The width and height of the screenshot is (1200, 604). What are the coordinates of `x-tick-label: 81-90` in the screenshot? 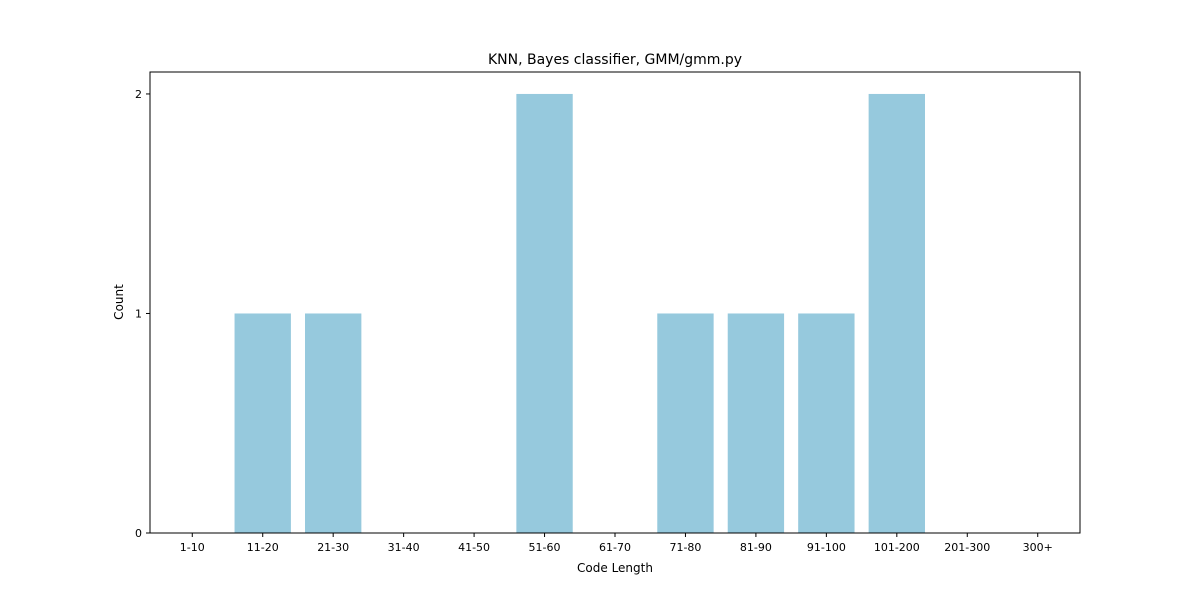 It's located at (756, 547).